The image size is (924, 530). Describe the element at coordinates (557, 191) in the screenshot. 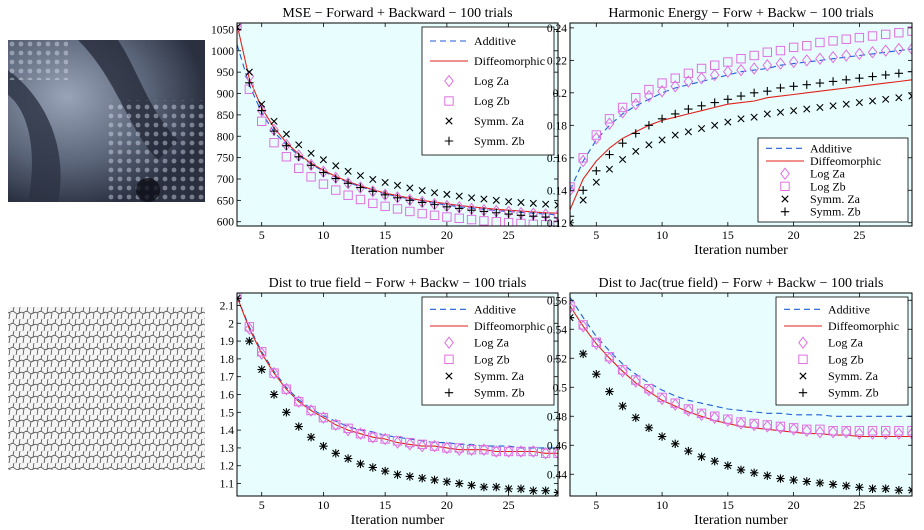

I see `y-tick-label: 0.14` at that location.